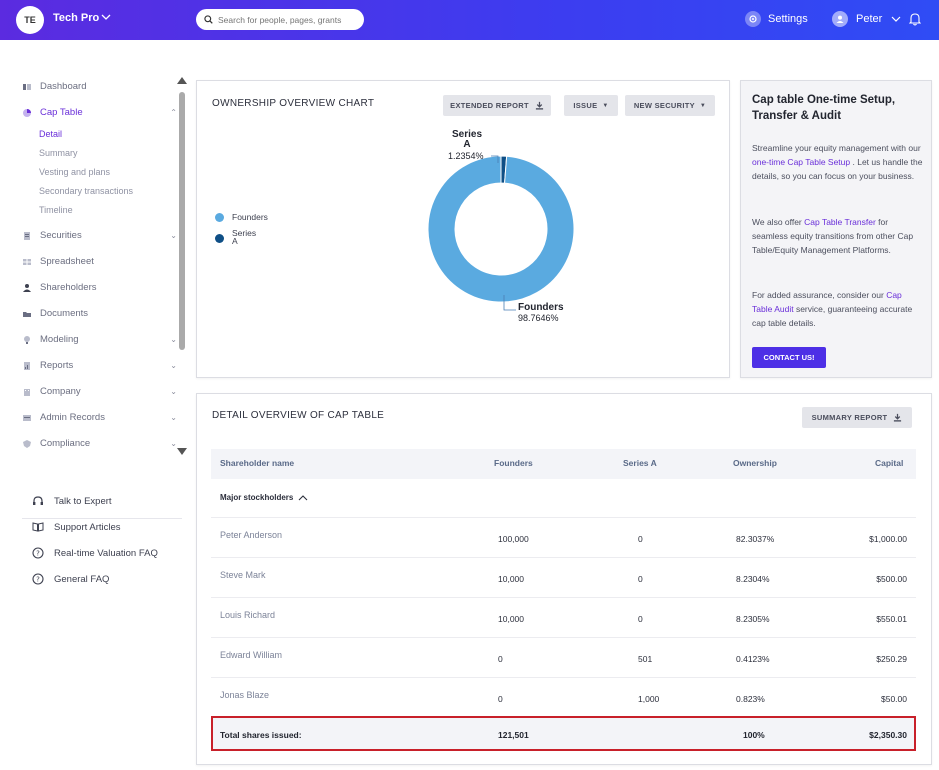  I want to click on headset-icon, so click(38, 501).